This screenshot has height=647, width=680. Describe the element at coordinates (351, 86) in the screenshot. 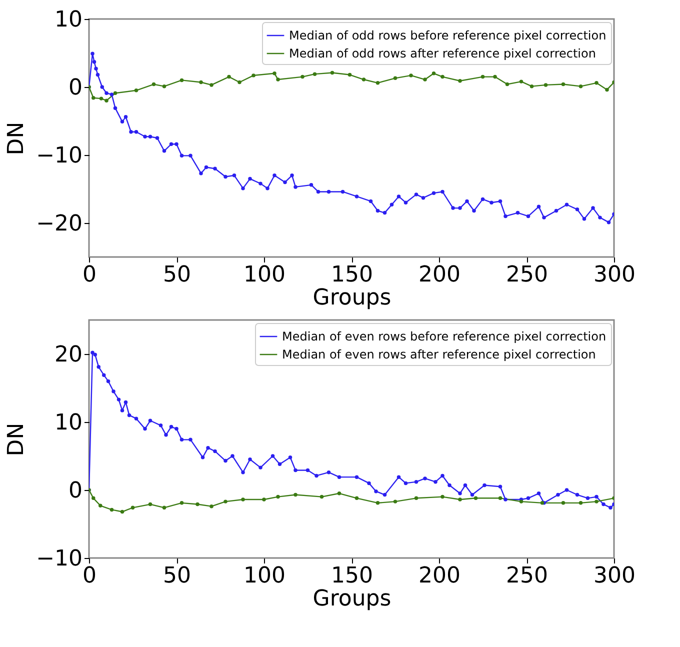

I see `line-series` at that location.